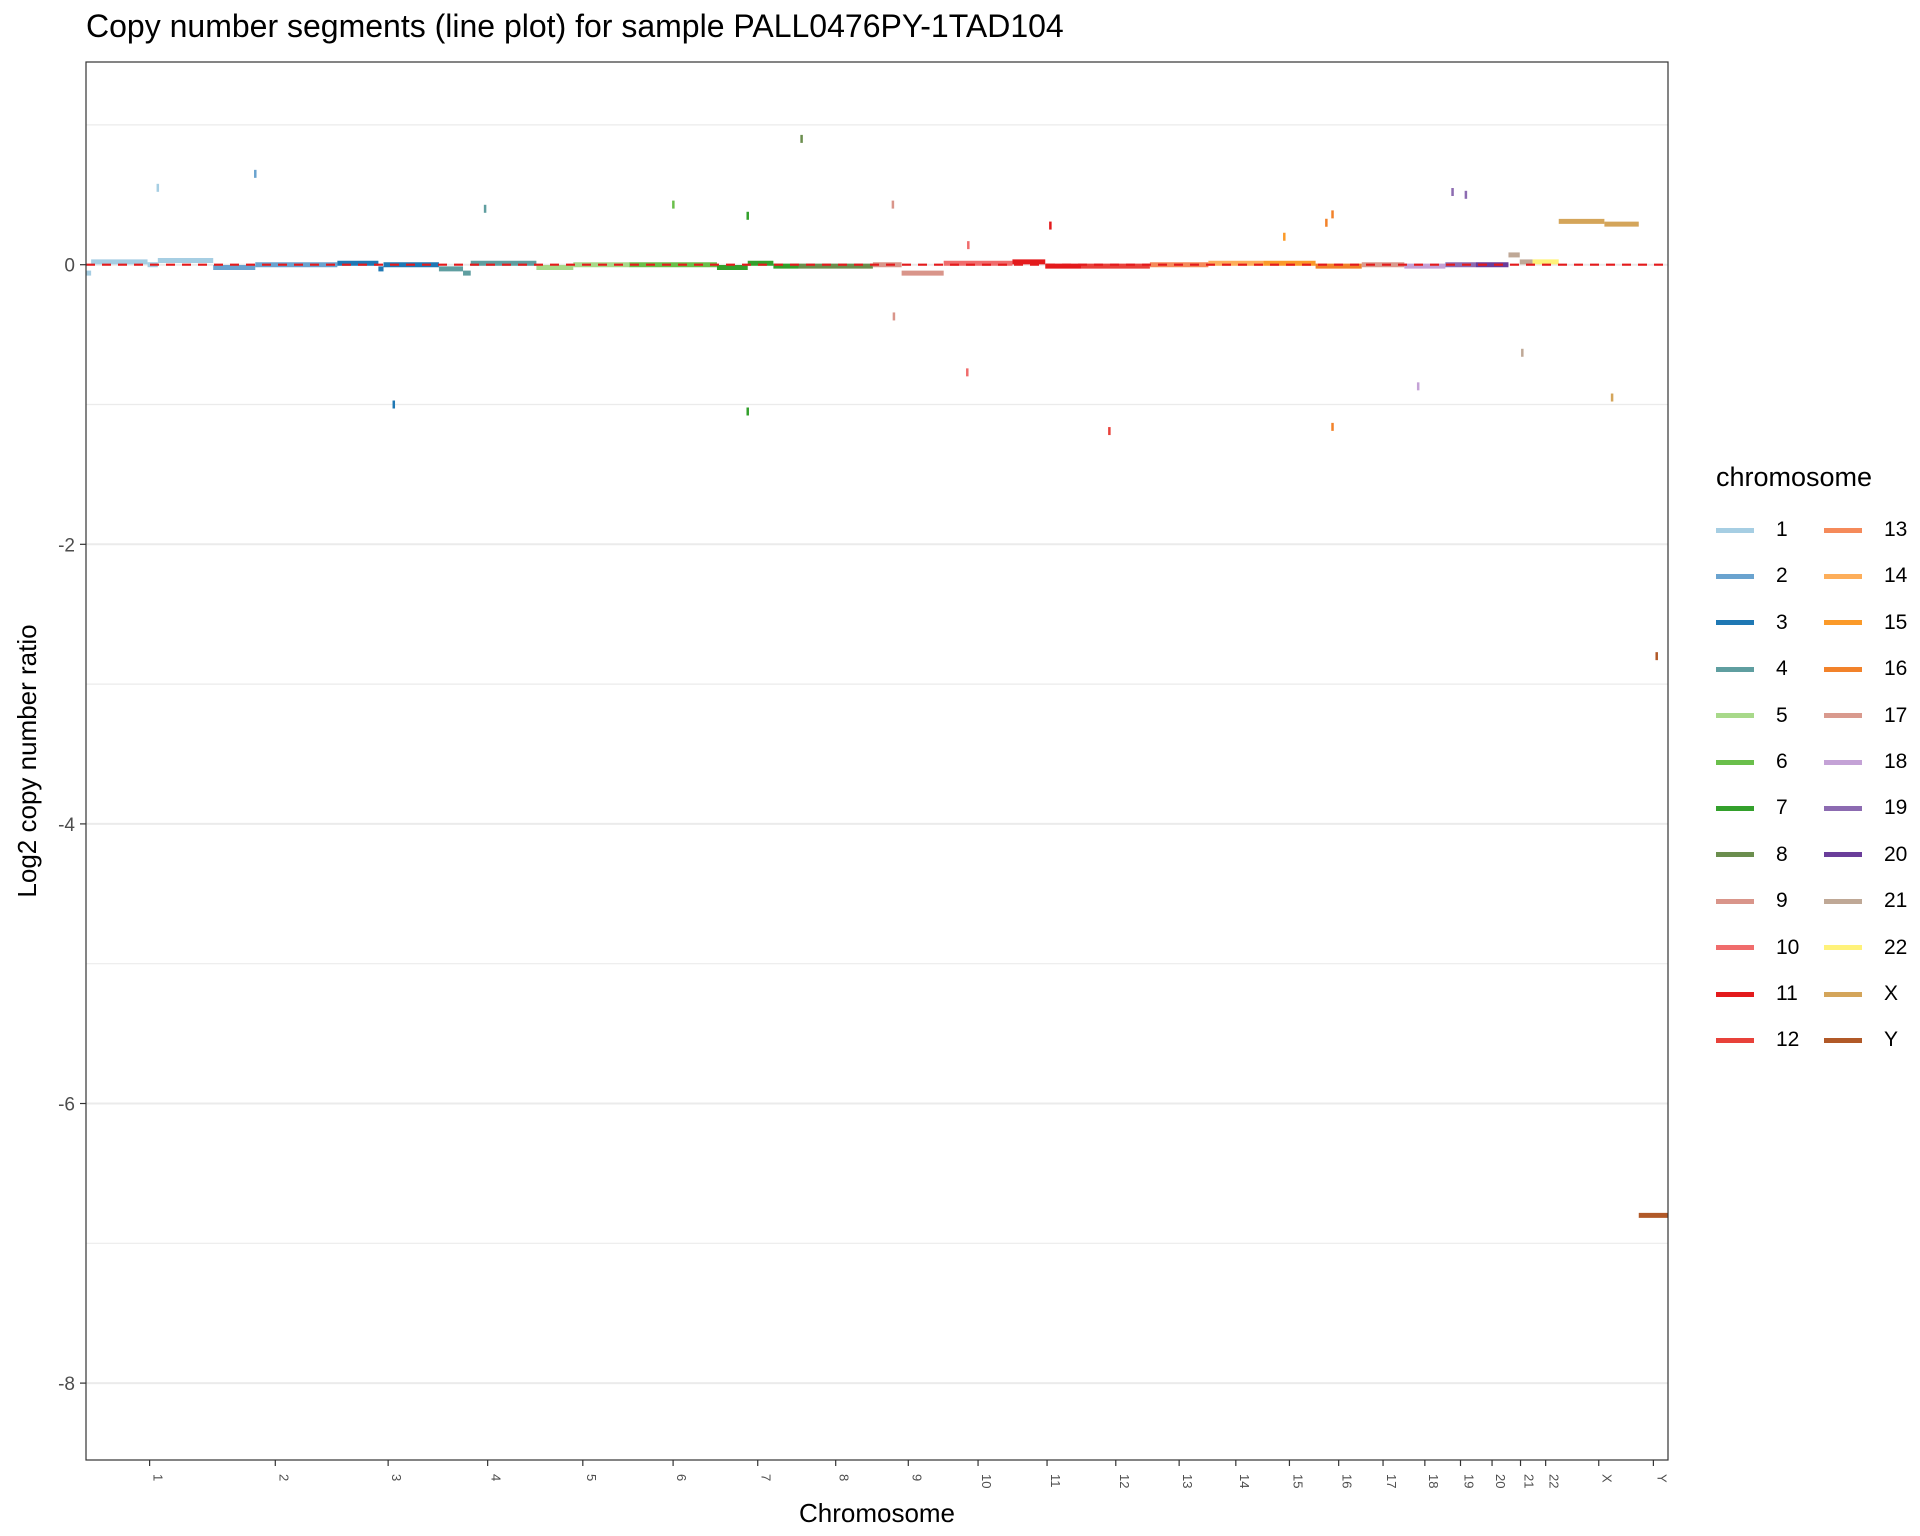 The height and width of the screenshot is (1536, 1920). Describe the element at coordinates (396, 1477) in the screenshot. I see `x-tick-label-chr-3: 3` at that location.